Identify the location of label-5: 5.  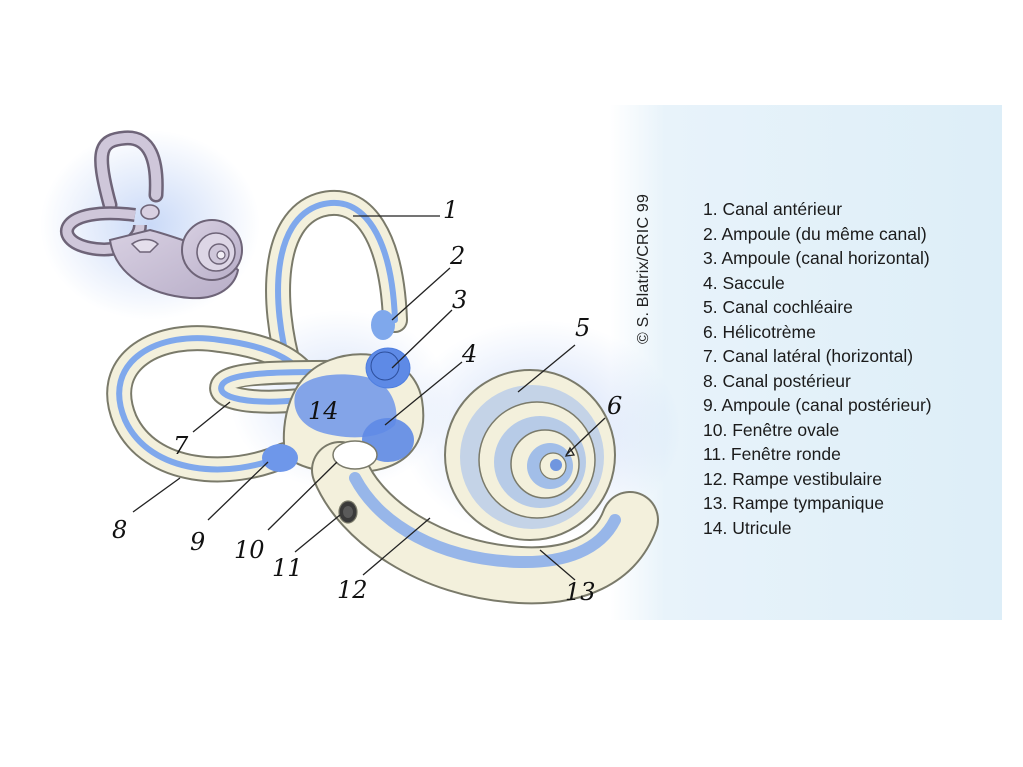
(583, 328).